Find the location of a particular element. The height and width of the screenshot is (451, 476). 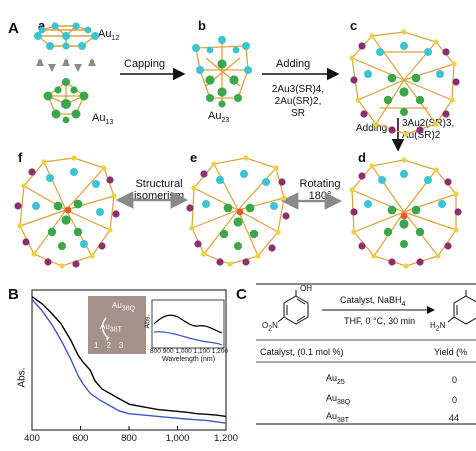

photo-label-q: Au38Q is located at coordinates (124, 307).